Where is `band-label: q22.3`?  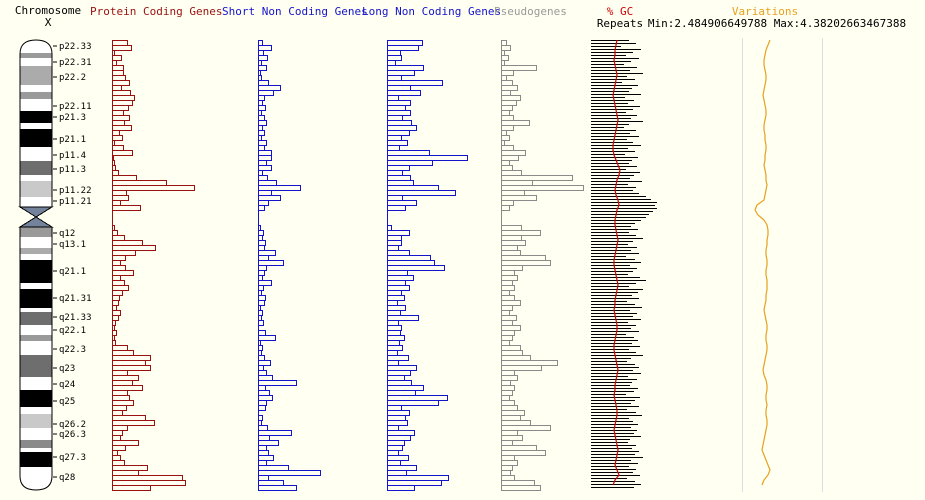
band-label: q22.3 is located at coordinates (72, 350).